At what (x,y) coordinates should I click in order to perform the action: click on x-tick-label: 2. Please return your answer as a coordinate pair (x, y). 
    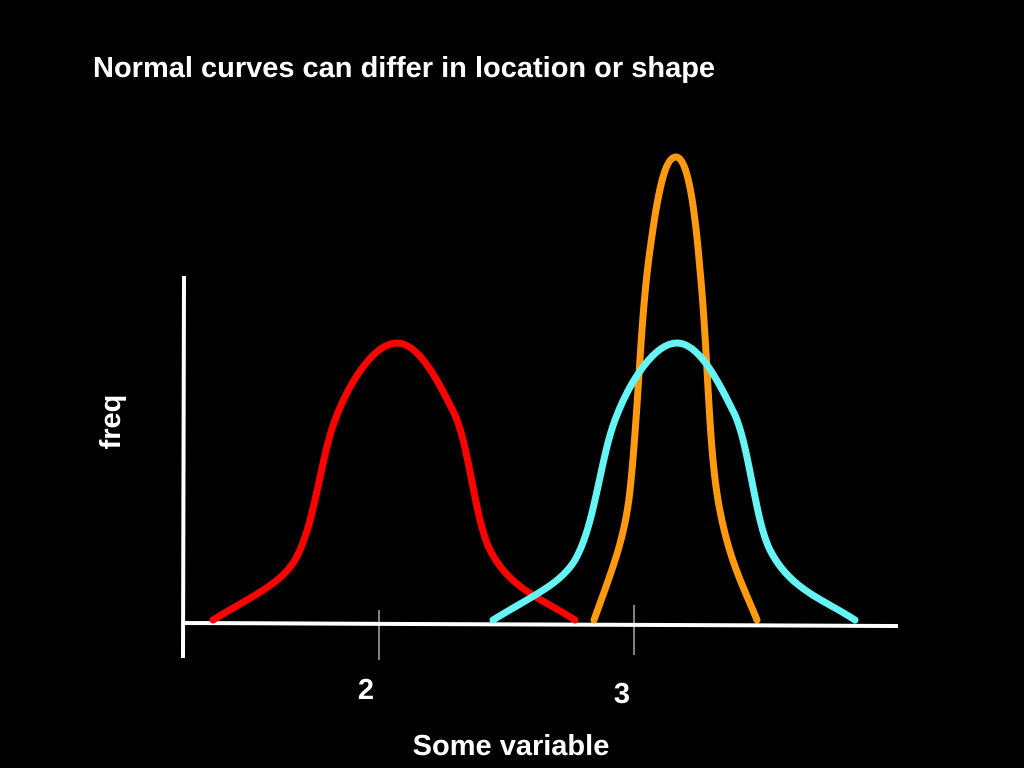
    Looking at the image, I should click on (366, 690).